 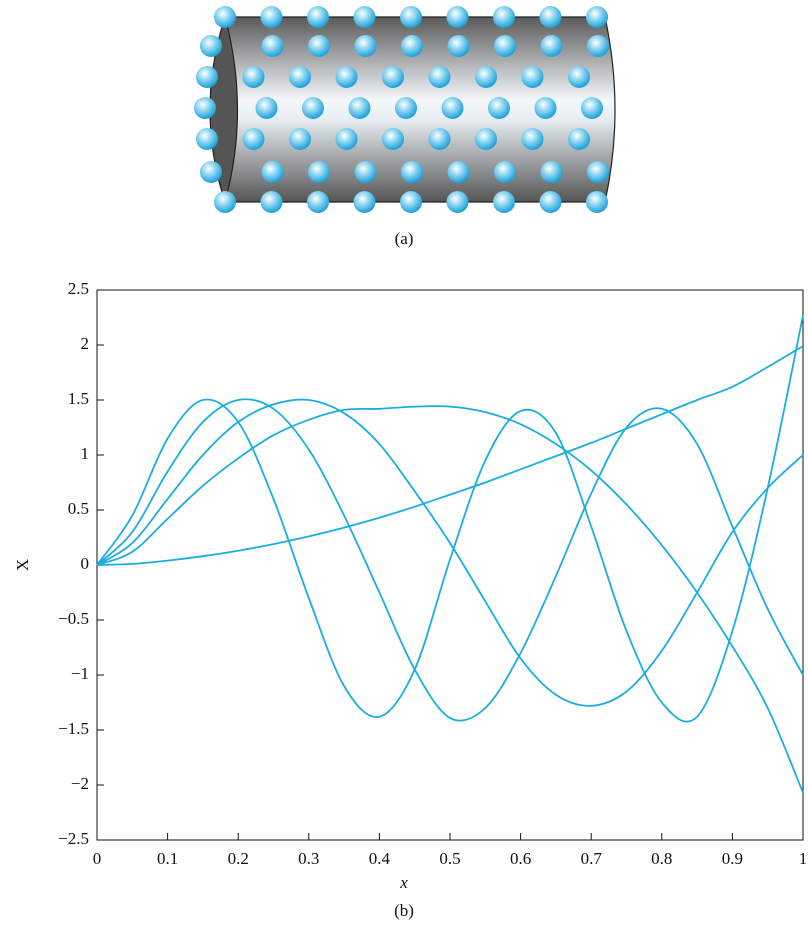 I want to click on x-tick-label: 0.6, so click(x=520, y=858).